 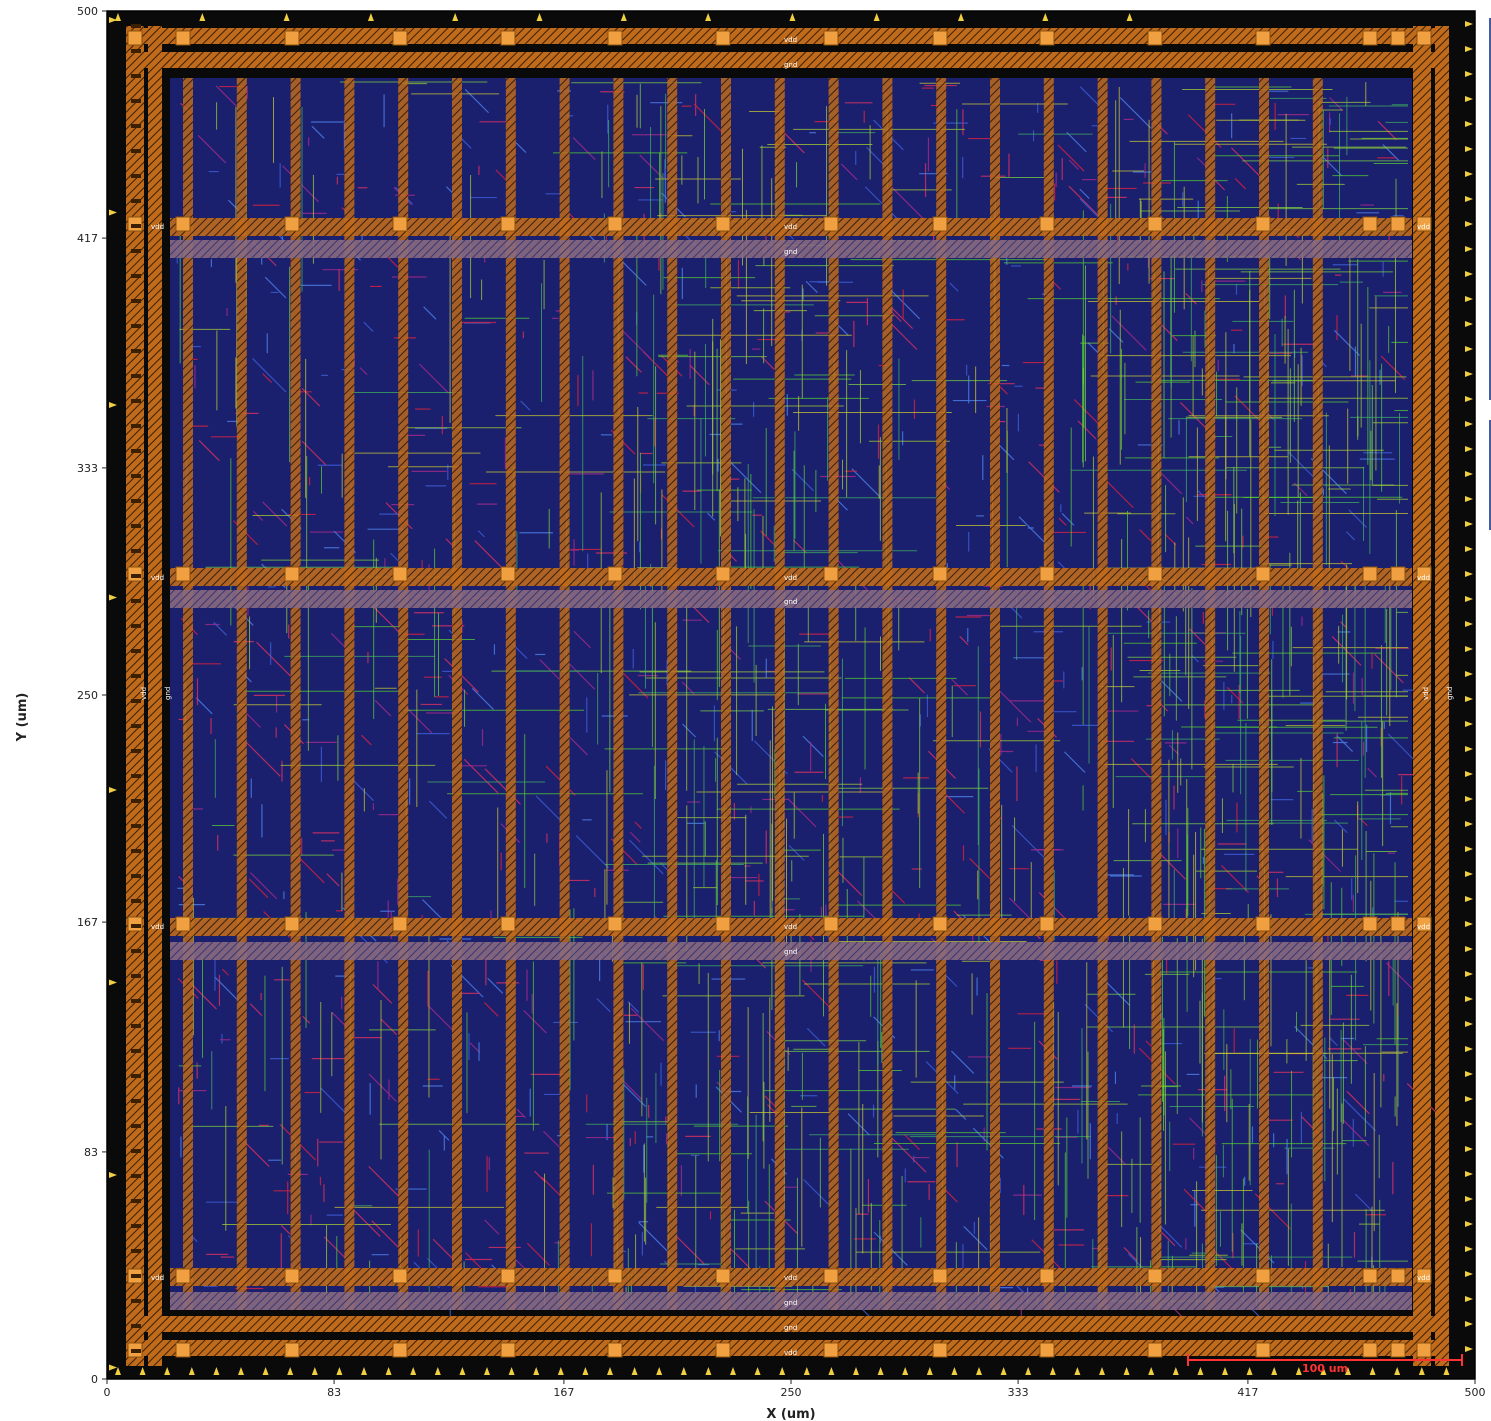 What do you see at coordinates (791, 249) in the screenshot?
I see `power-stripe` at bounding box center [791, 249].